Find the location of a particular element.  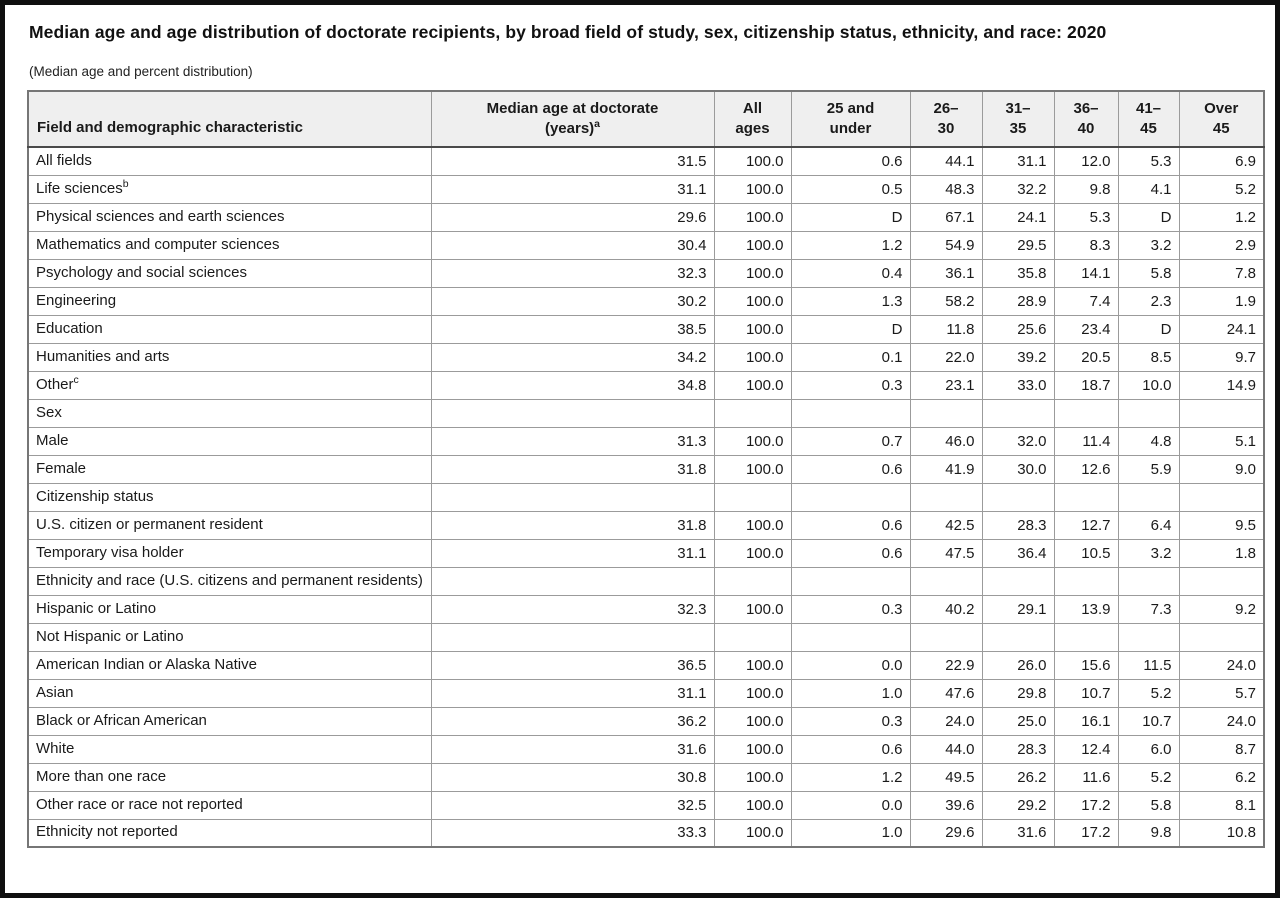

table-row: Education 38.5 100.0 D 11.8 25.6 23.4 D 24.1 is located at coordinates (646, 329).